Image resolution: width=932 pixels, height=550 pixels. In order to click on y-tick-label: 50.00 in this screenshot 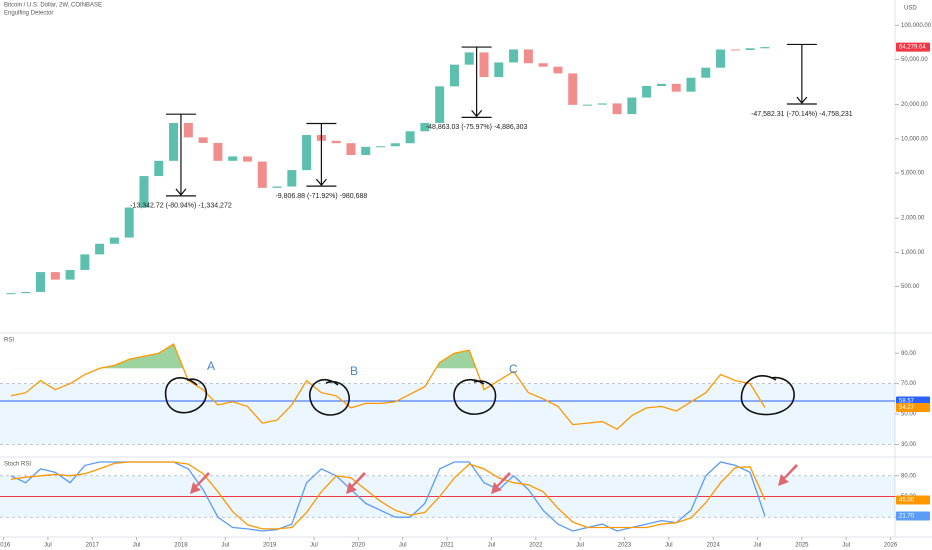, I will do `click(909, 415)`.